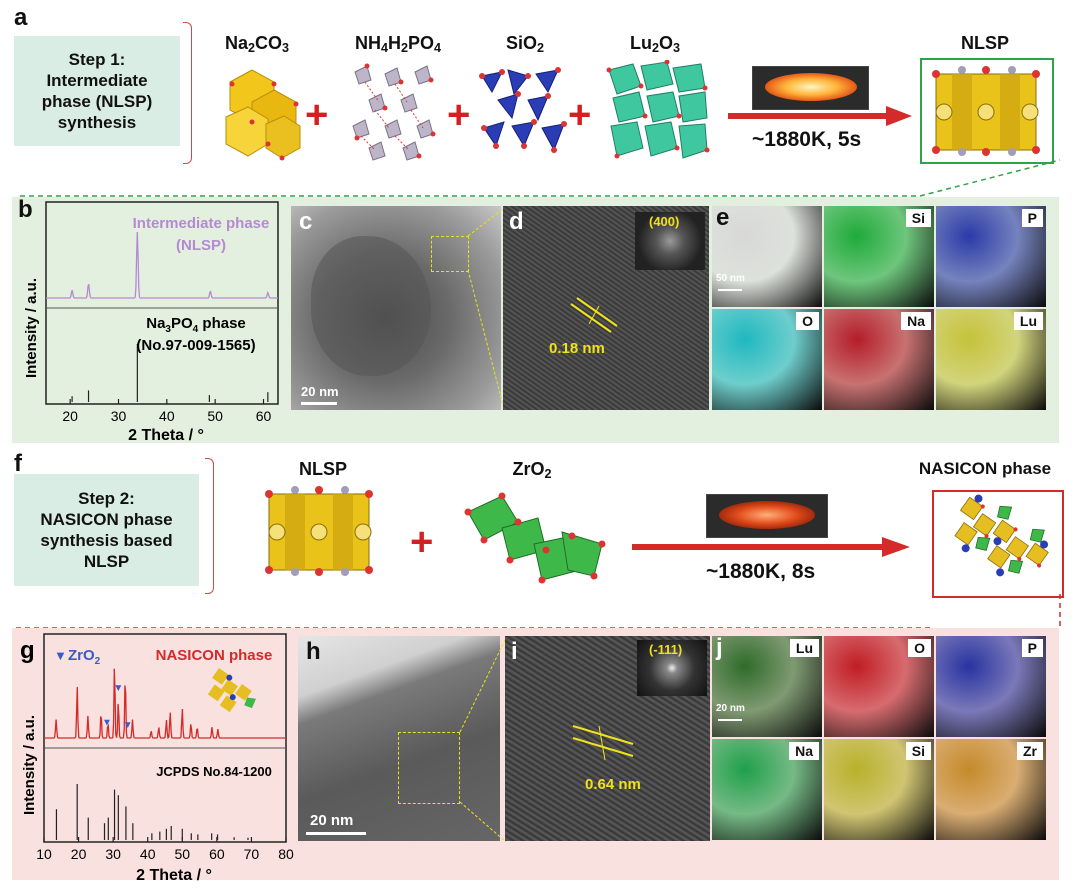 The height and width of the screenshot is (891, 1080). What do you see at coordinates (394, 112) in the screenshot?
I see `nh4h2po4-structure-image` at bounding box center [394, 112].